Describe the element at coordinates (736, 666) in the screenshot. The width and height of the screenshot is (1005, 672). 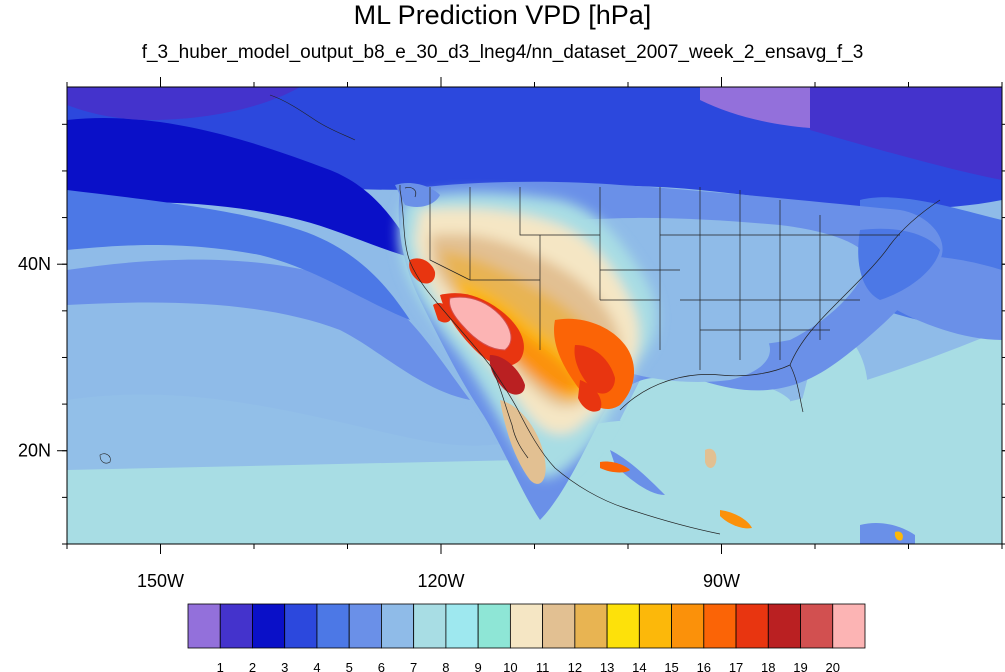
I see `colorbar-label: 17` at that location.